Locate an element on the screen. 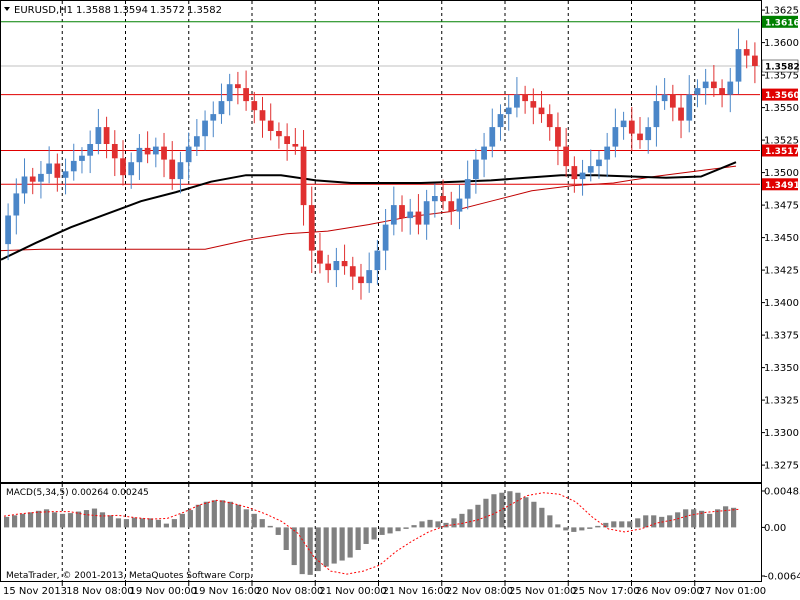  y-tick-label: 1.3300 is located at coordinates (781, 433).